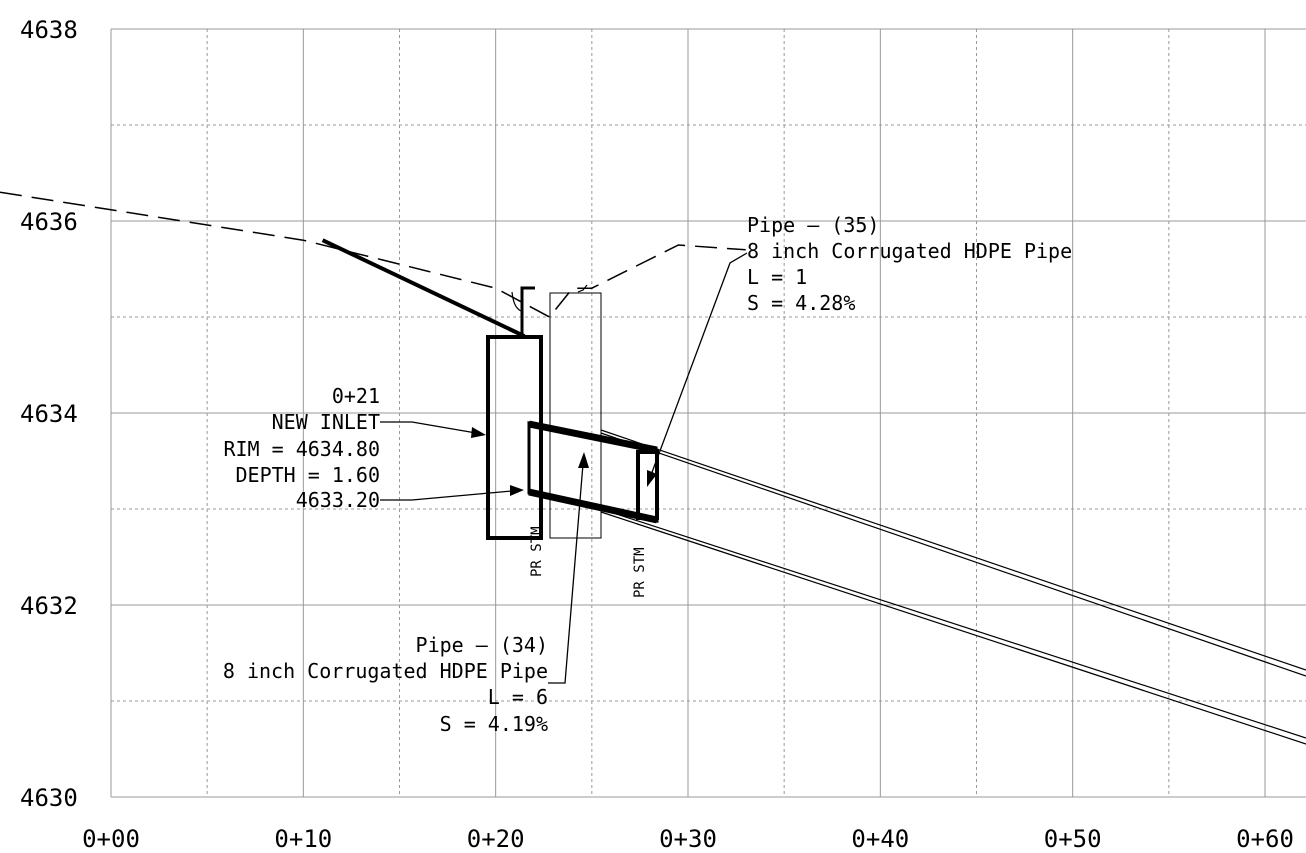 The image size is (1306, 853). I want to click on x-tick-label: 0+00, so click(111, 839).